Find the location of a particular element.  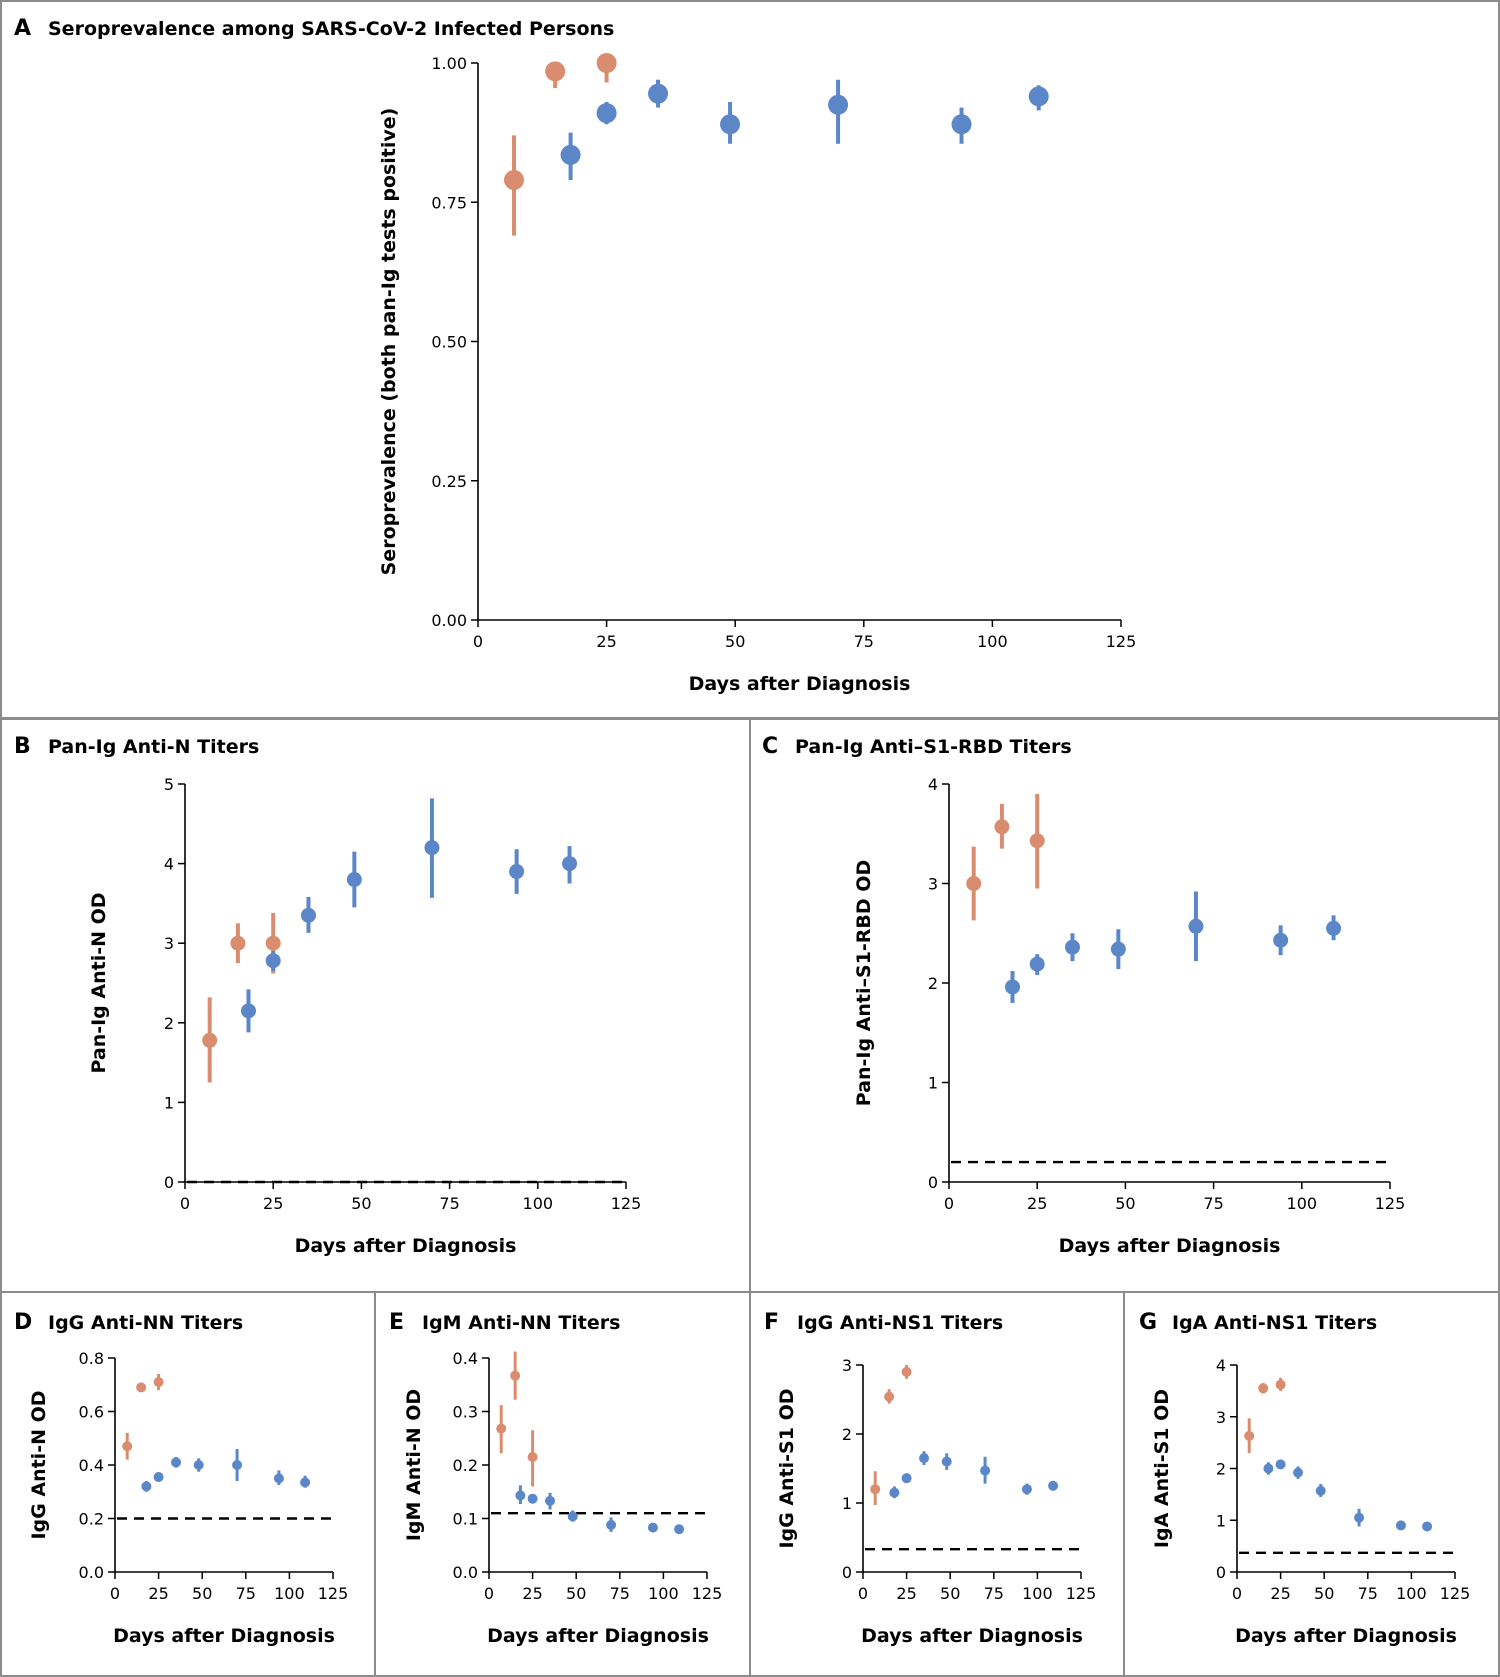

panel-title: Pan-Ig Anti–S1-RBD Titers is located at coordinates (933, 747).